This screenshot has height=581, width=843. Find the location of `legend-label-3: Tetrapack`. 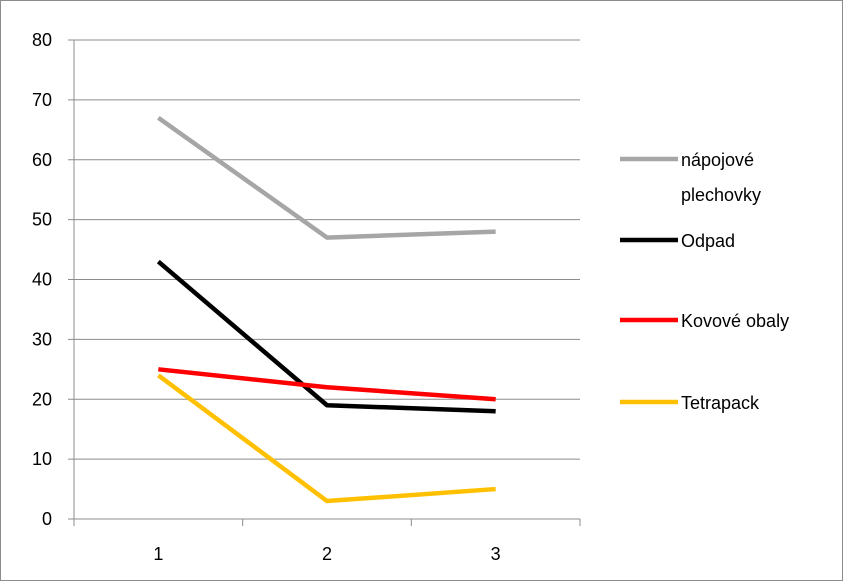

legend-label-3: Tetrapack is located at coordinates (720, 403).